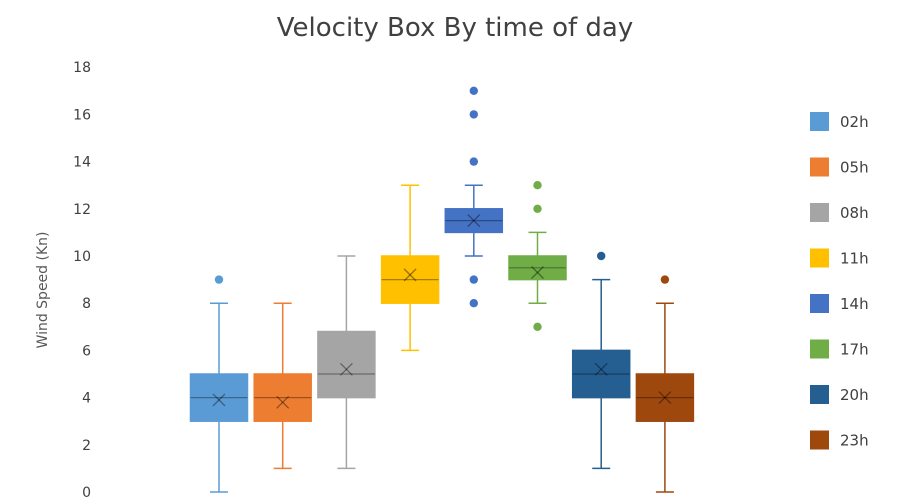  What do you see at coordinates (474, 197) in the screenshot?
I see `box-14h` at bounding box center [474, 197].